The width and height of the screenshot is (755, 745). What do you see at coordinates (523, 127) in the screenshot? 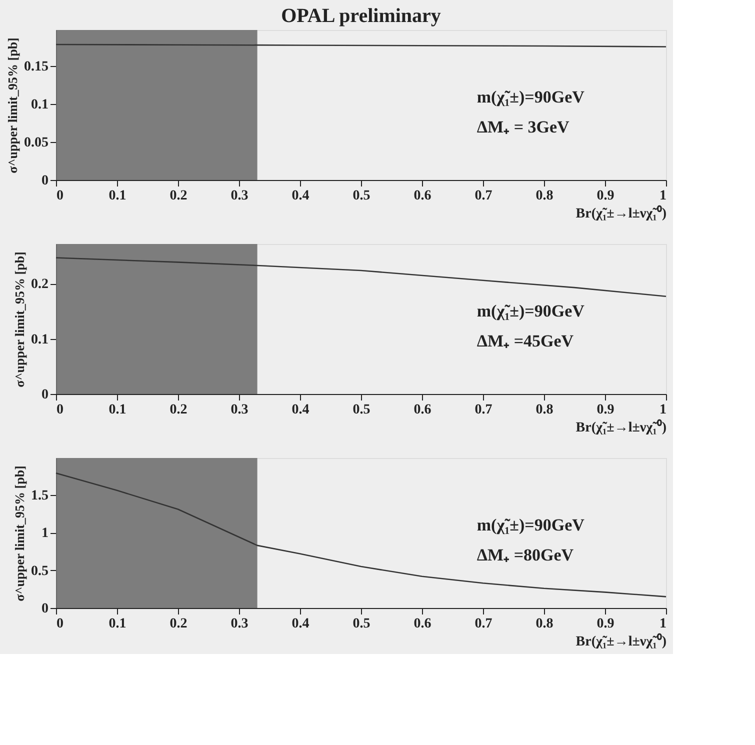
I see `annotation: ΔM₊ = 3GeV` at bounding box center [523, 127].